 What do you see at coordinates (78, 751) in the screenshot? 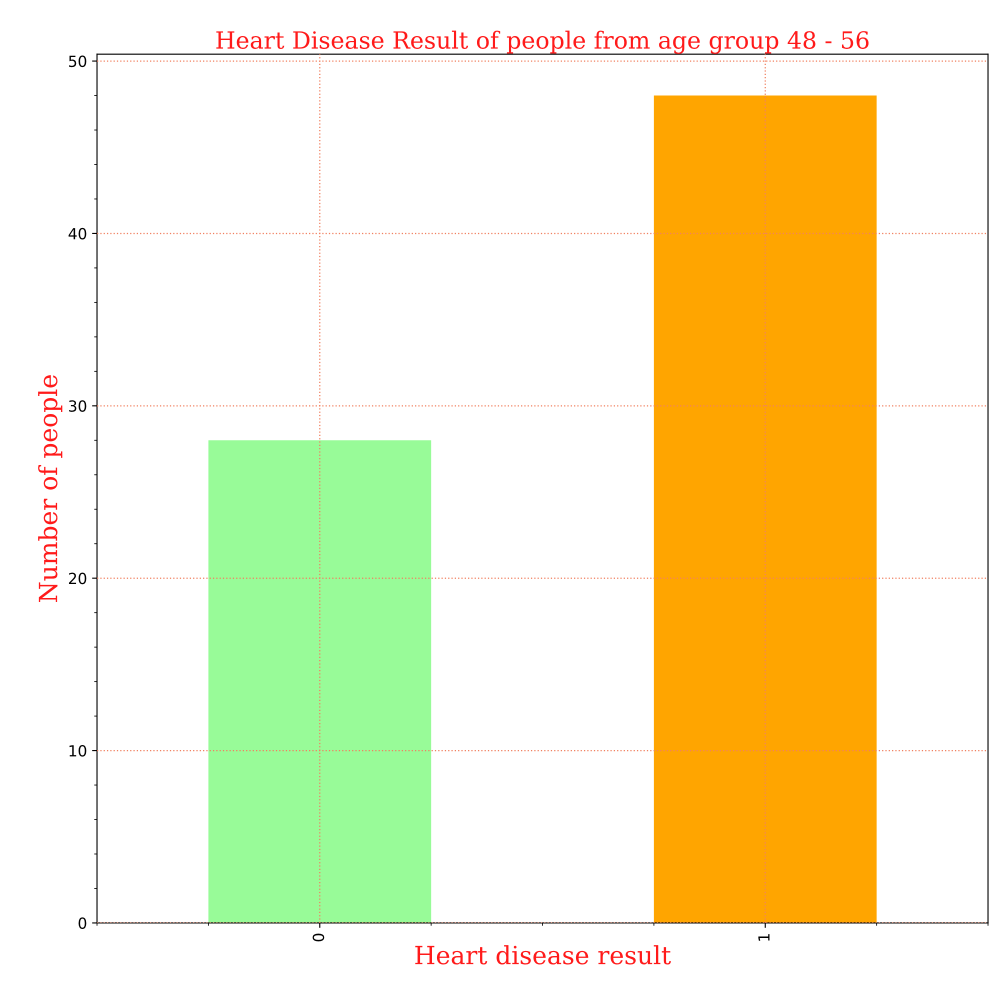
I see `y-tick-label: 10` at bounding box center [78, 751].